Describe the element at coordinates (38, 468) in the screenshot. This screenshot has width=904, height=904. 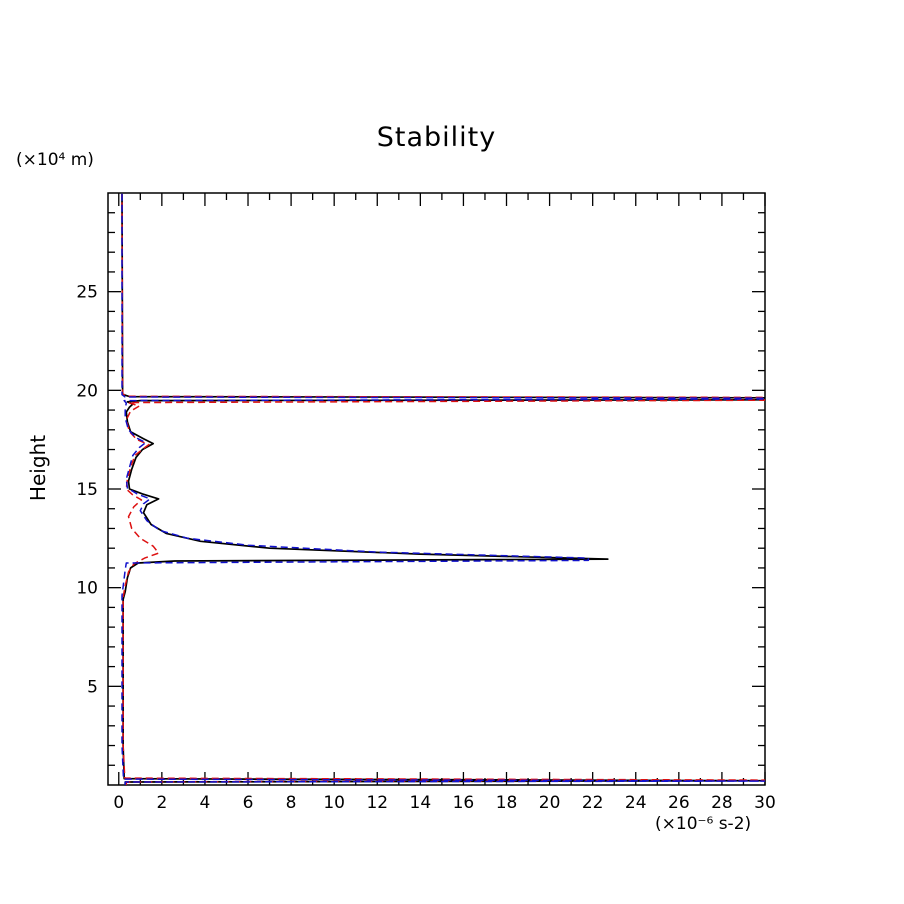
I see `y-axis-label: Height` at that location.